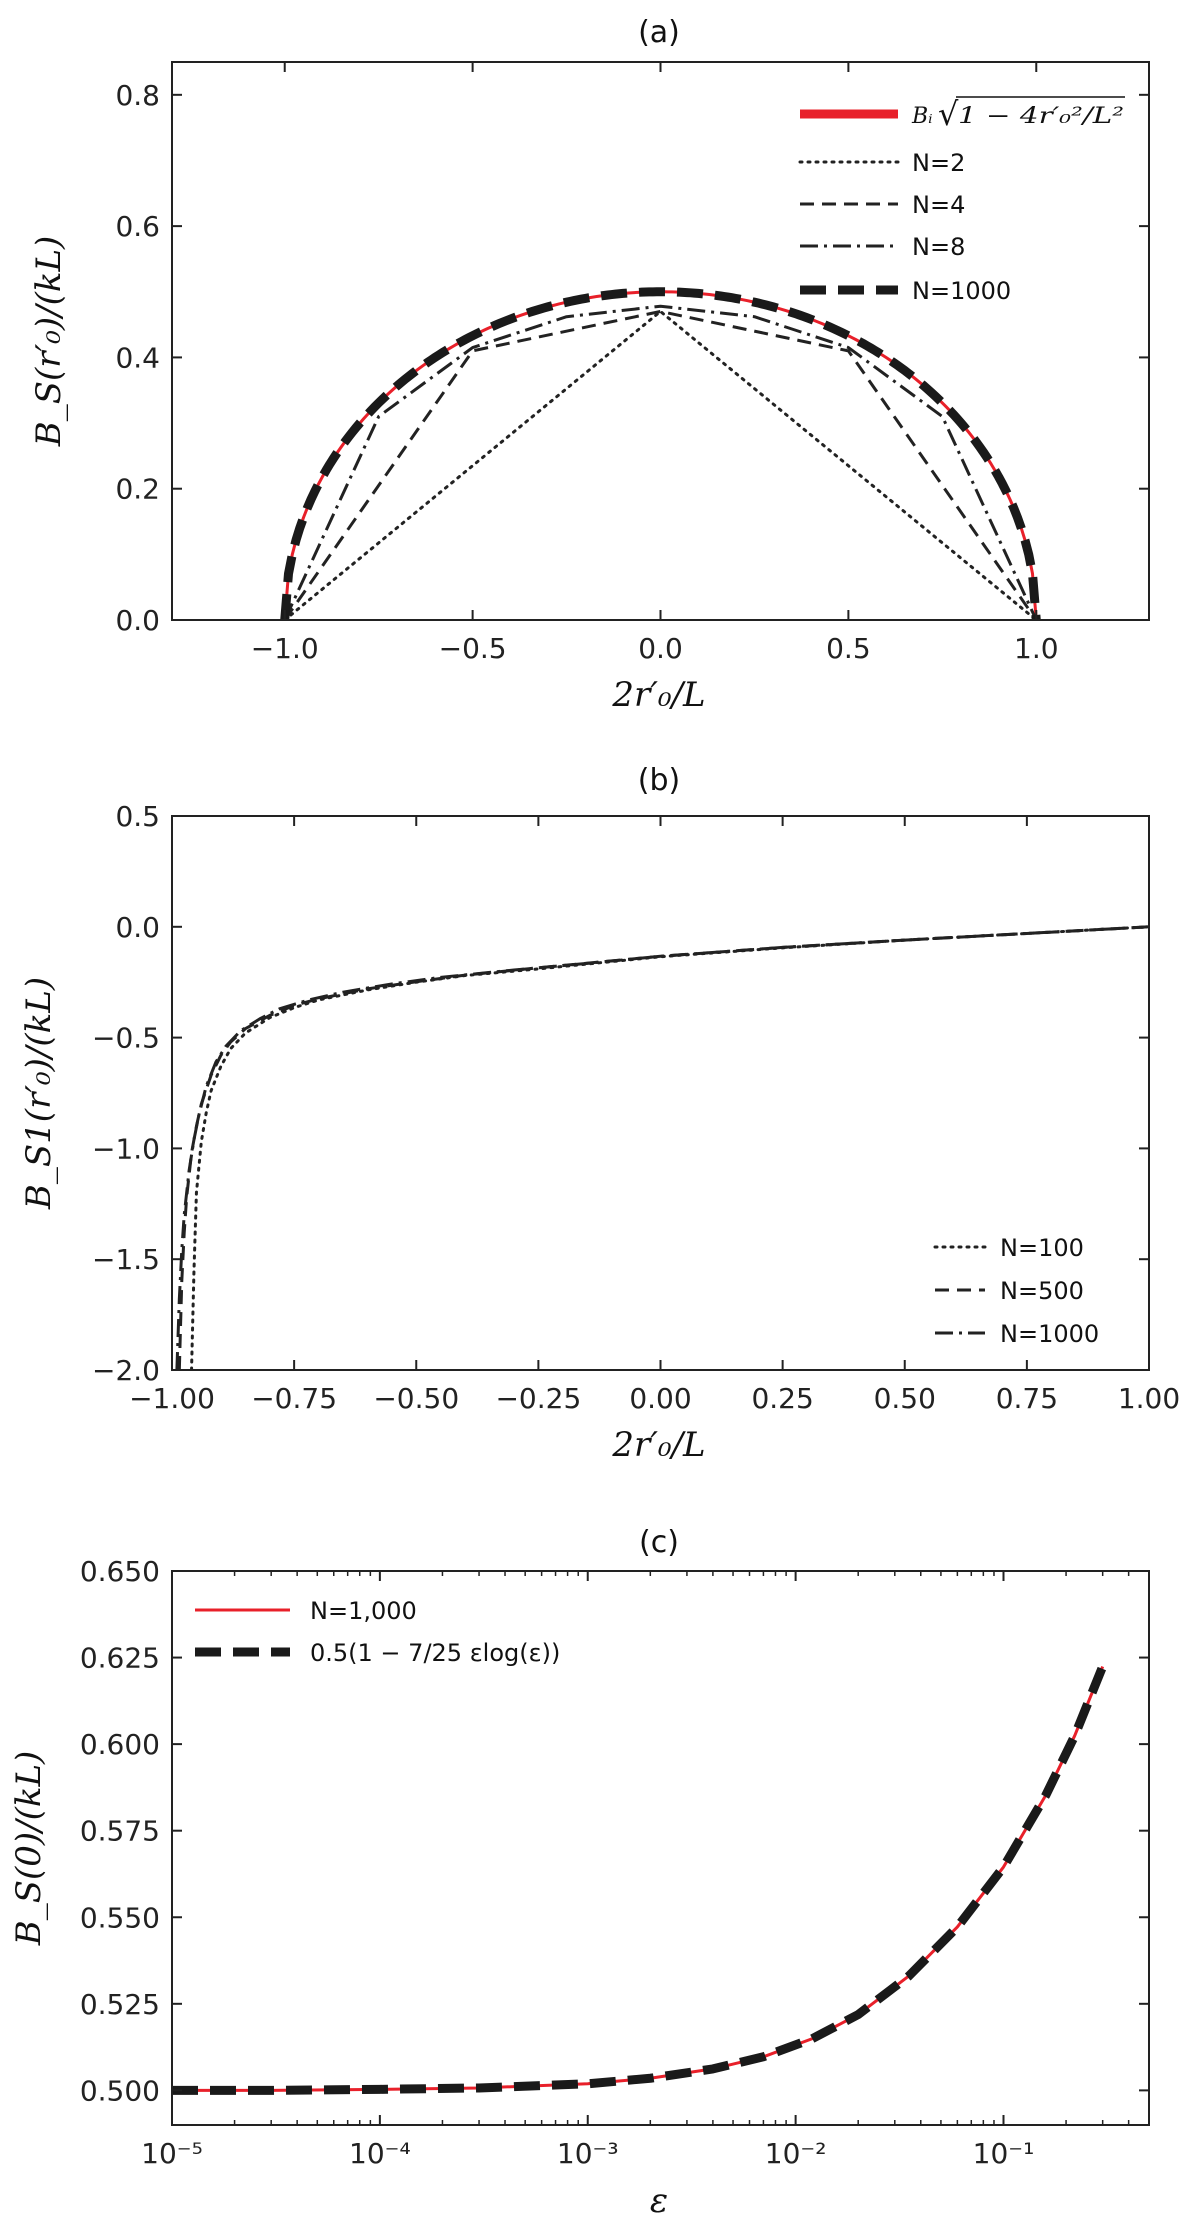  Describe the element at coordinates (137, 357) in the screenshot. I see `panel-a-ytick-label-2: 0.4` at that location.